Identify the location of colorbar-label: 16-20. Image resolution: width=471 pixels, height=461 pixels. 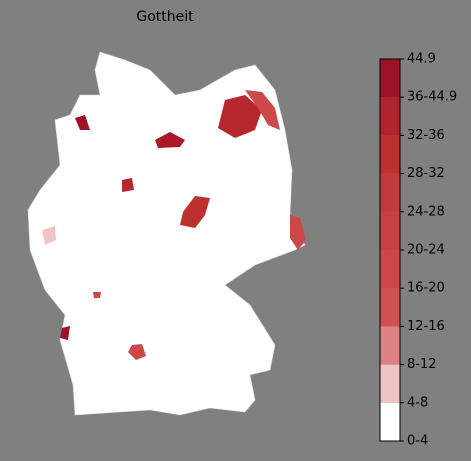
(426, 288).